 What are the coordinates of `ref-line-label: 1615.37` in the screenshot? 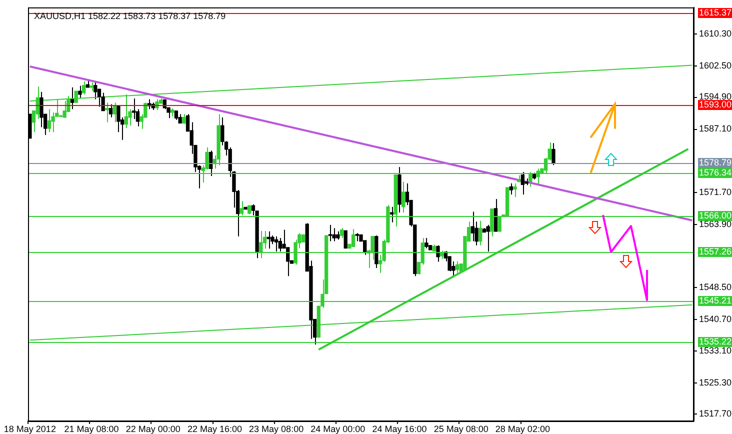 It's located at (715, 12).